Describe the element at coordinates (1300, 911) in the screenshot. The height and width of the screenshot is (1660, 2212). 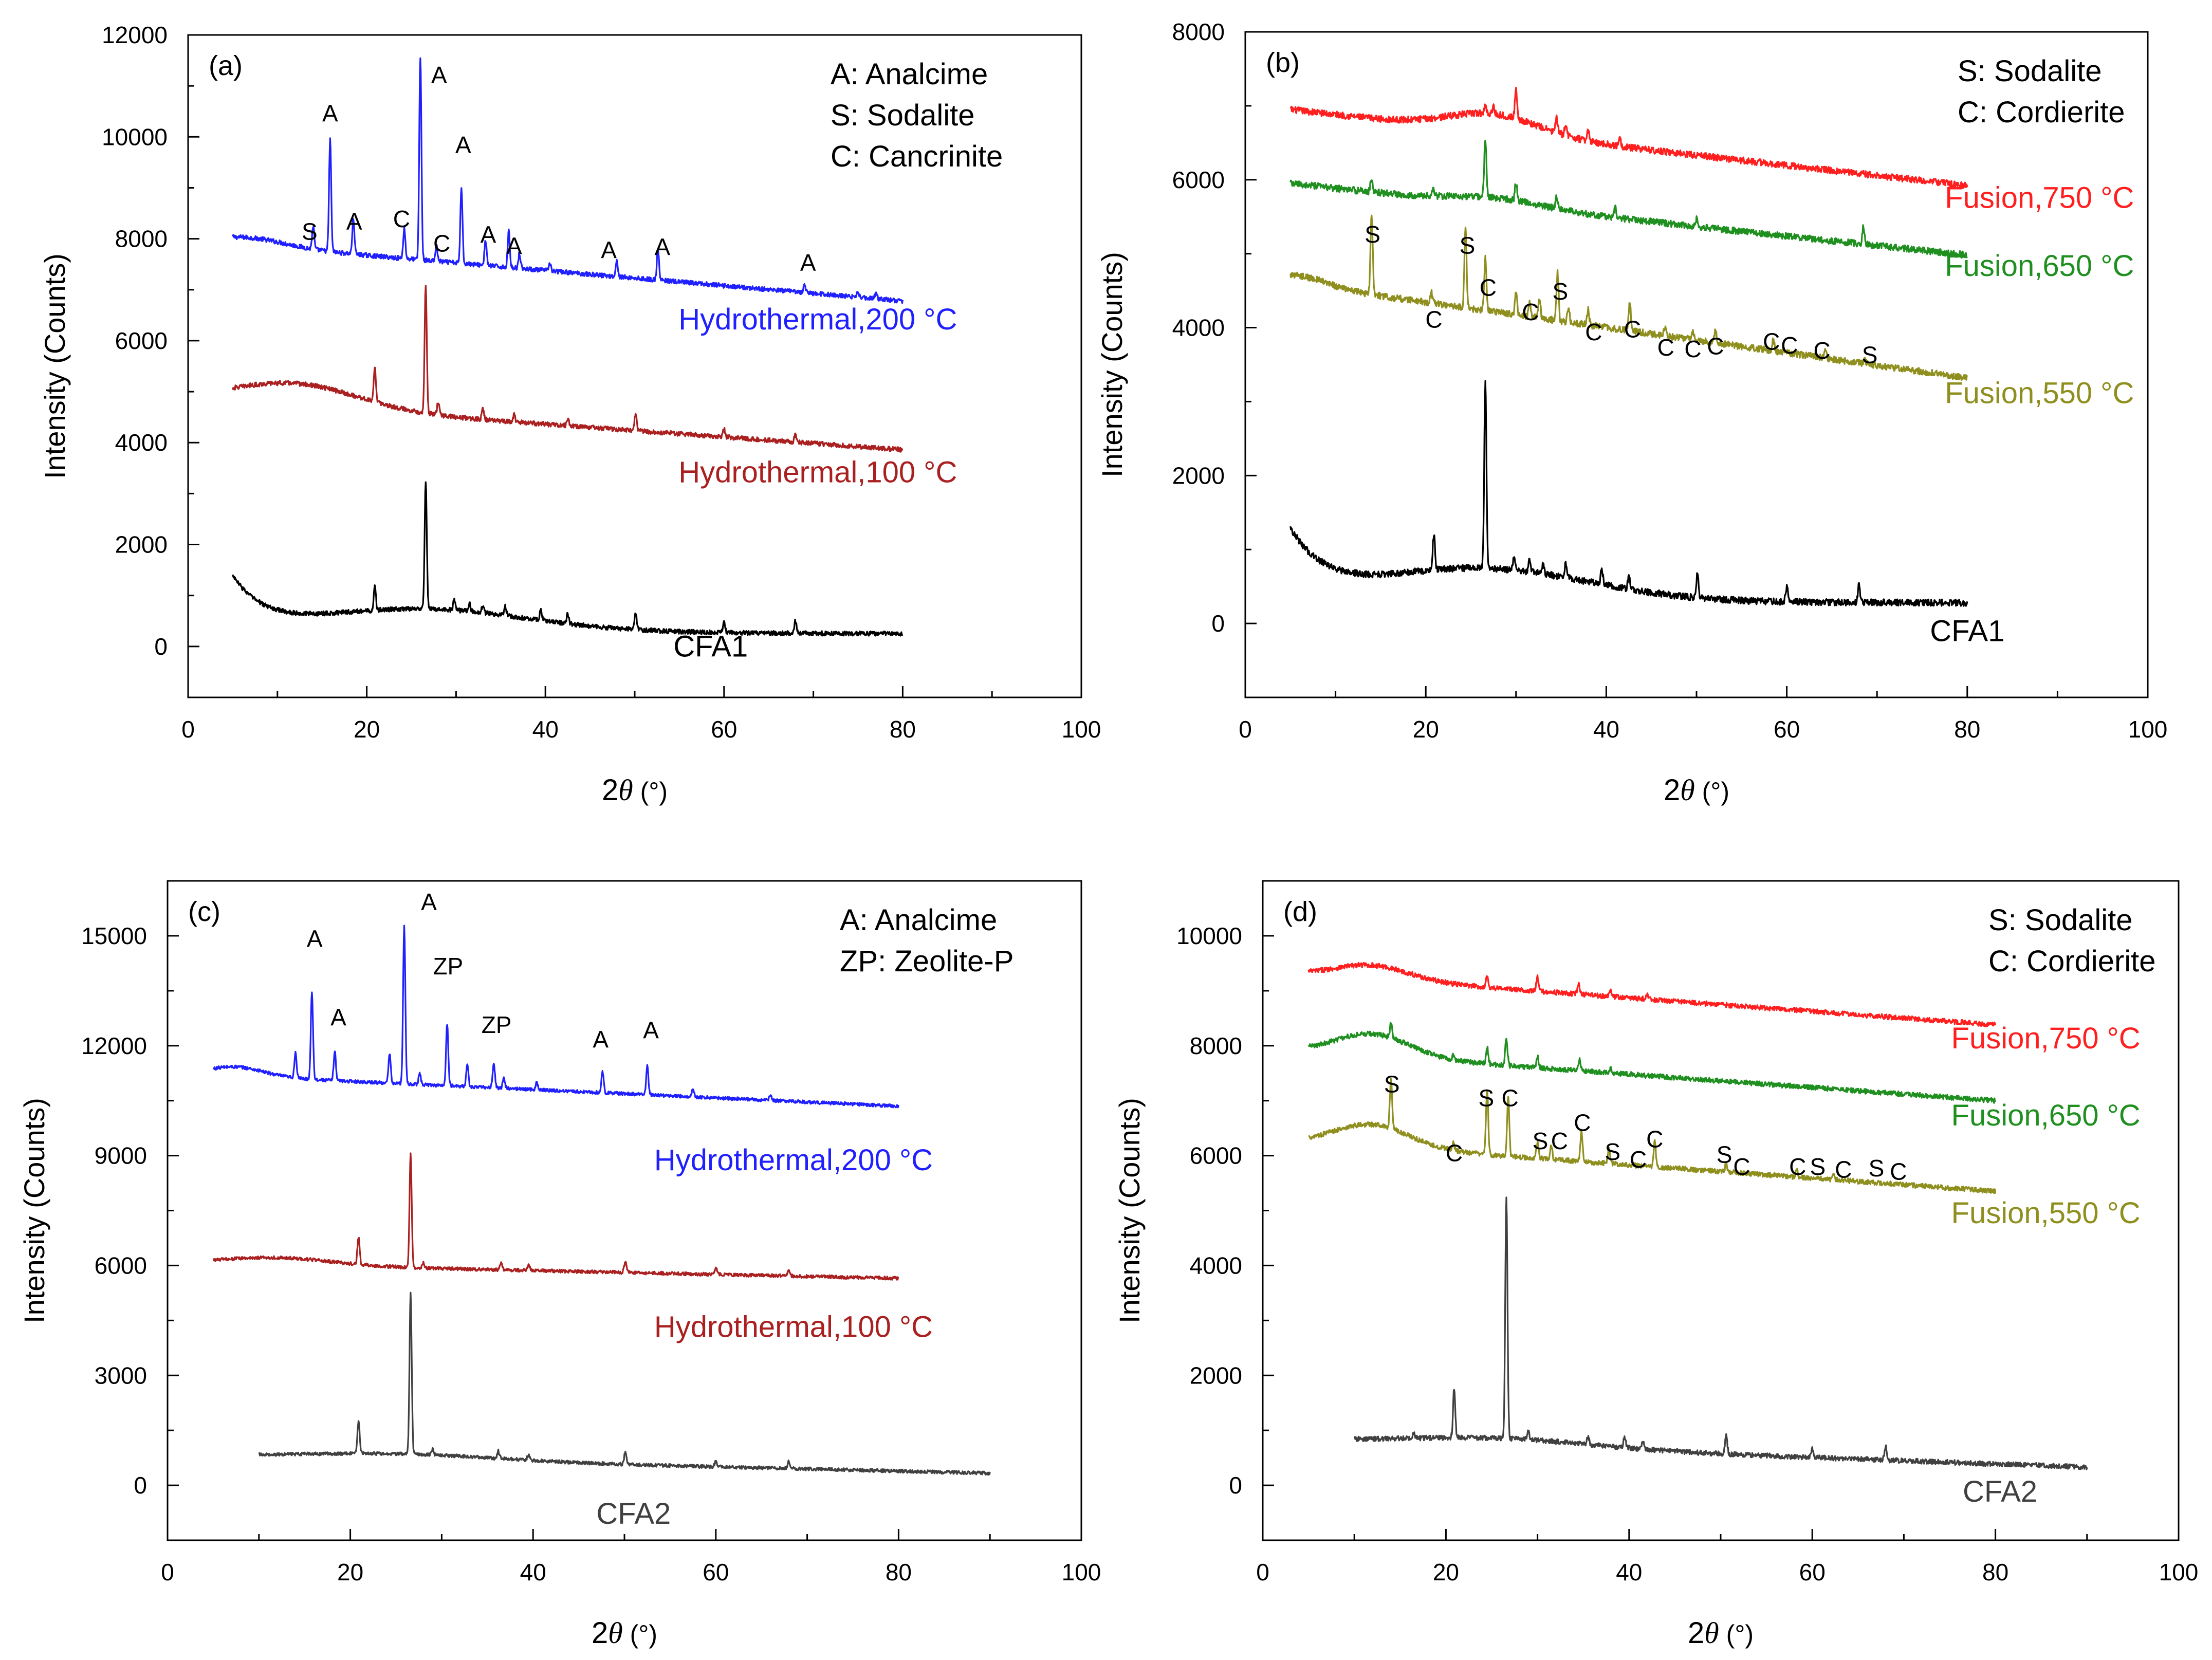
I see `panel-label: (d)` at that location.